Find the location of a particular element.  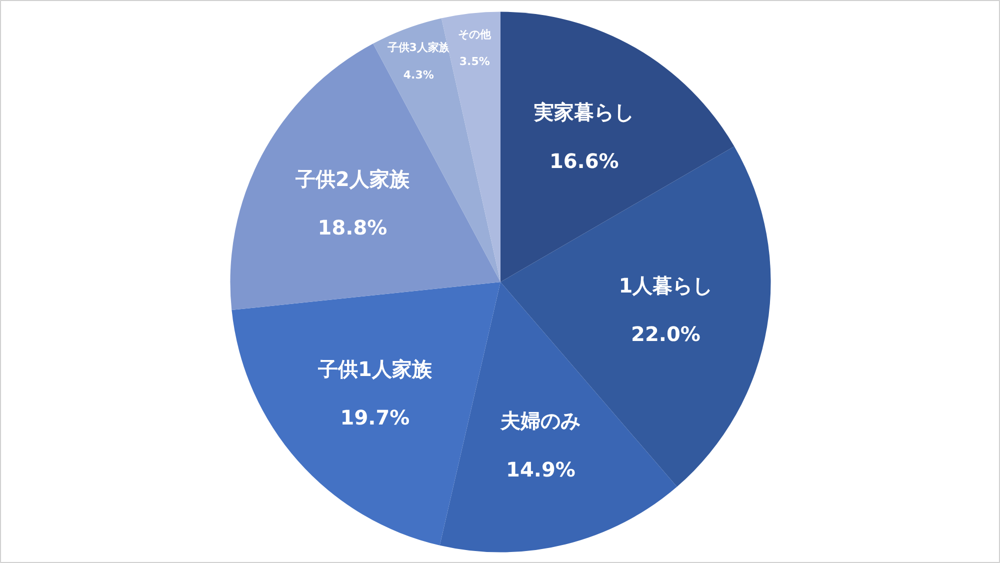

data-label: 4.3% is located at coordinates (418, 75).